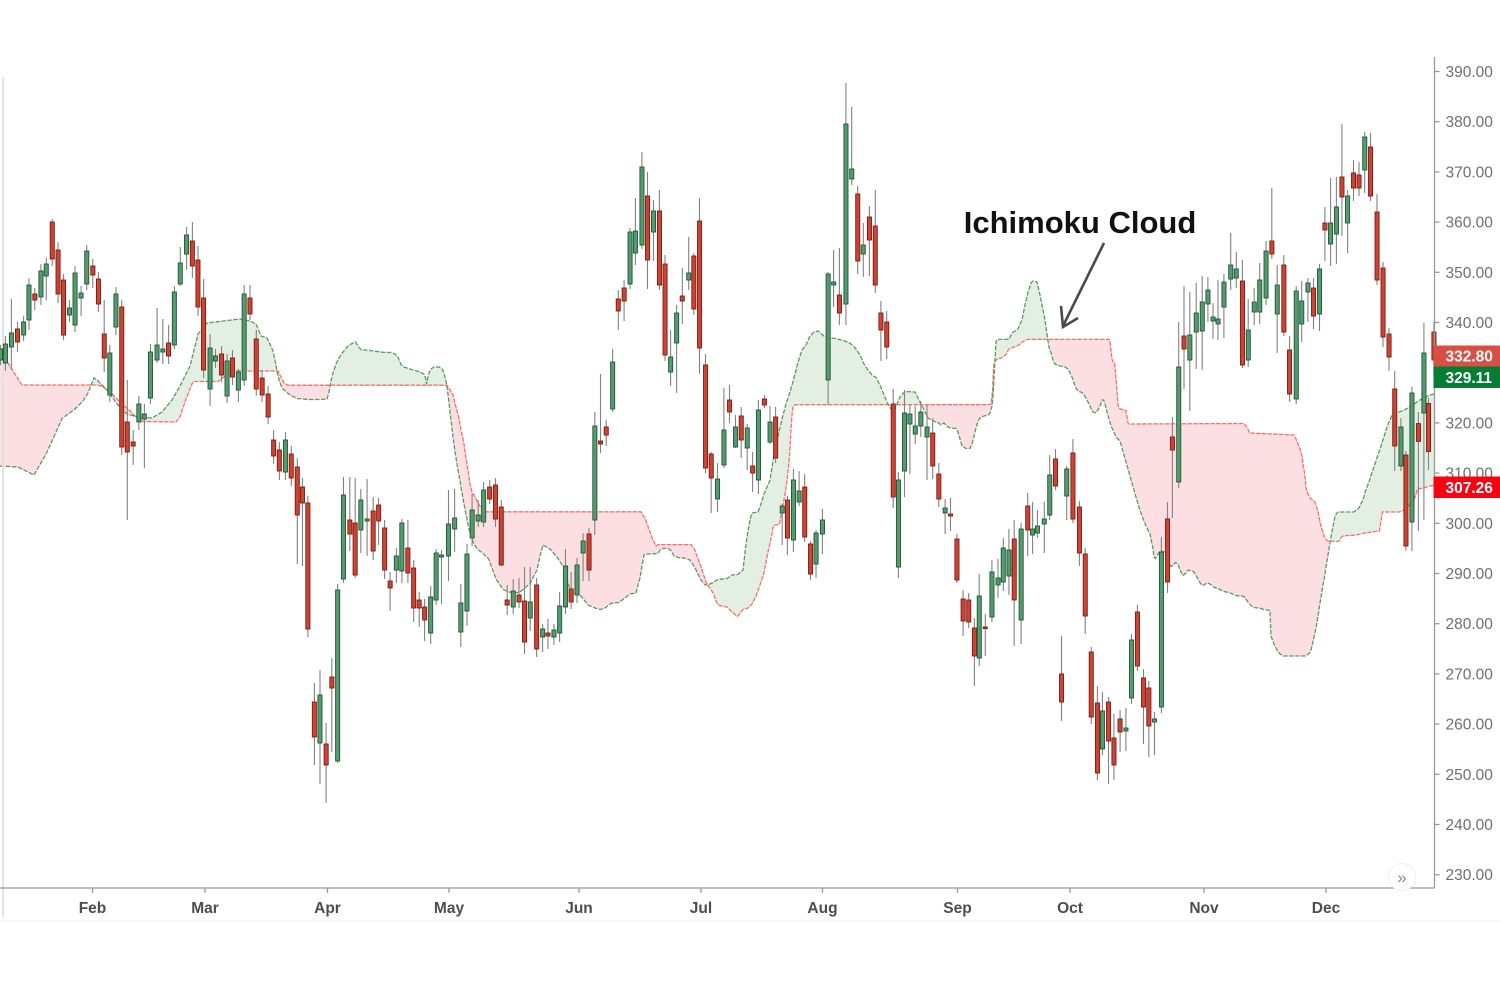  What do you see at coordinates (701, 908) in the screenshot?
I see `svg-text: Jul` at bounding box center [701, 908].